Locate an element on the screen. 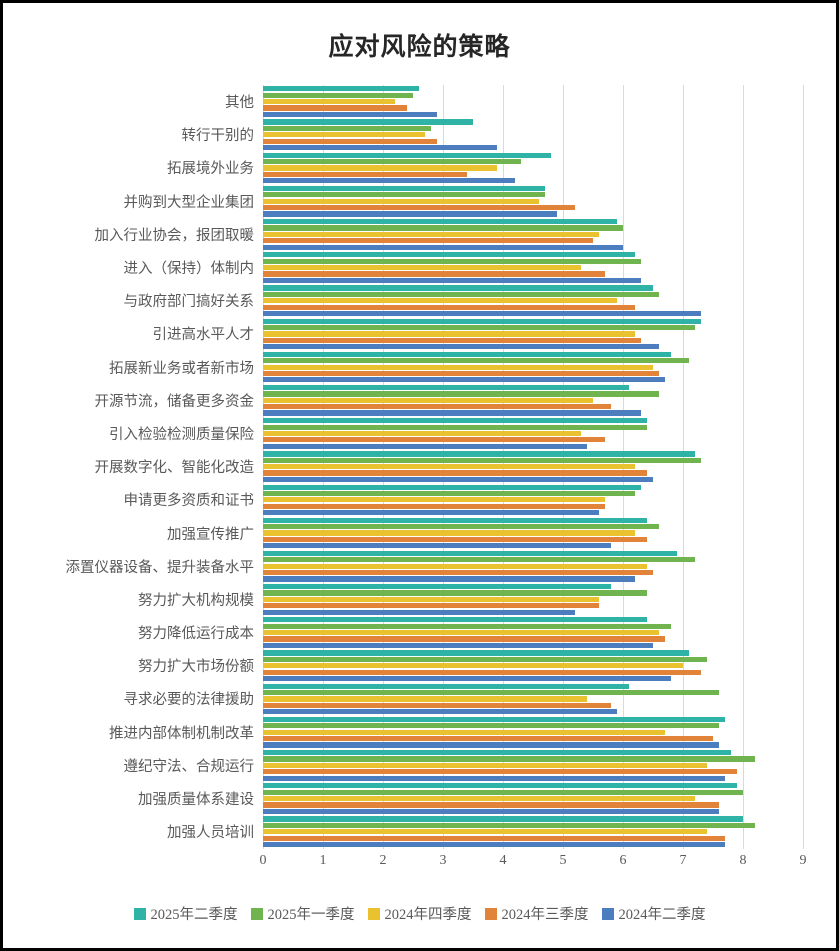  legend-item: 2024年四季度 is located at coordinates (419, 913).